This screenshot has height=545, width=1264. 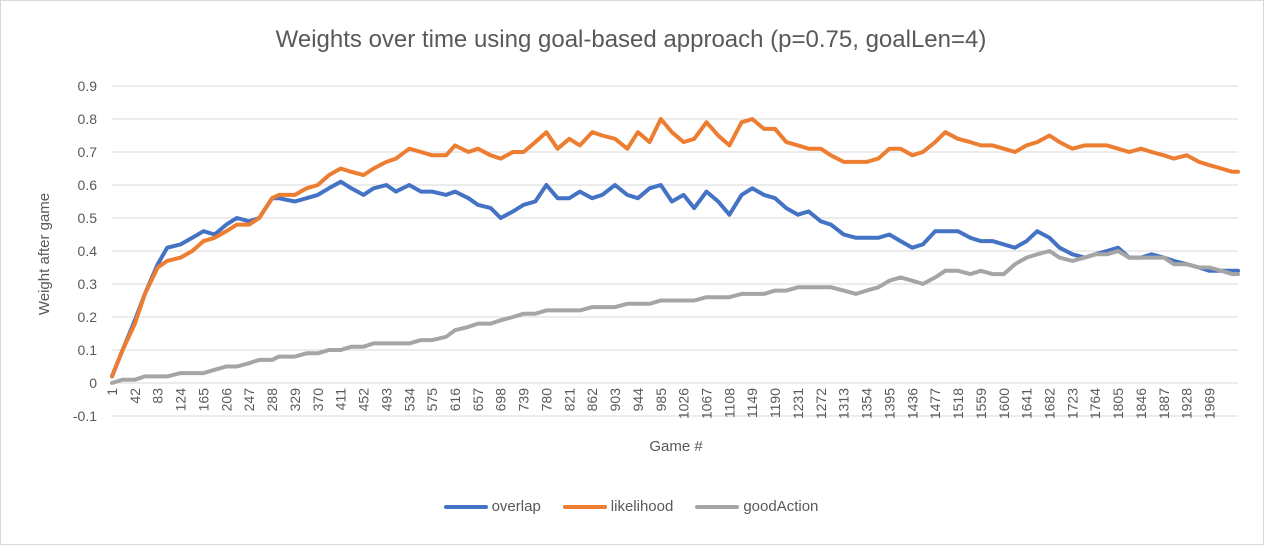 I want to click on y-tick-label: 0.6, so click(x=88, y=185).